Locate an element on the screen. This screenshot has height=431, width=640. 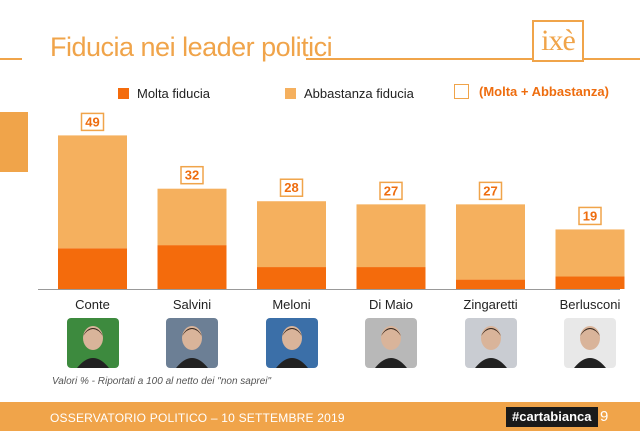
legend-item-abbastanza: Abbastanza fiducia is located at coordinates (349, 93).